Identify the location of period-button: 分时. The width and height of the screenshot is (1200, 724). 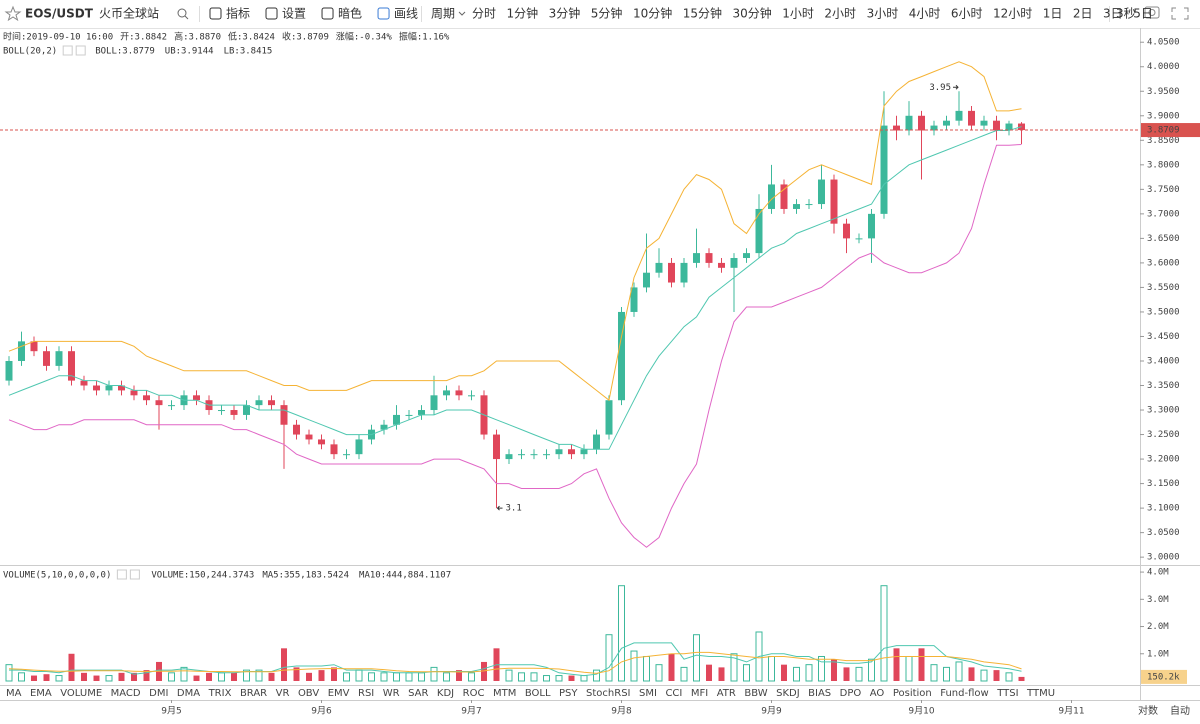
(484, 14).